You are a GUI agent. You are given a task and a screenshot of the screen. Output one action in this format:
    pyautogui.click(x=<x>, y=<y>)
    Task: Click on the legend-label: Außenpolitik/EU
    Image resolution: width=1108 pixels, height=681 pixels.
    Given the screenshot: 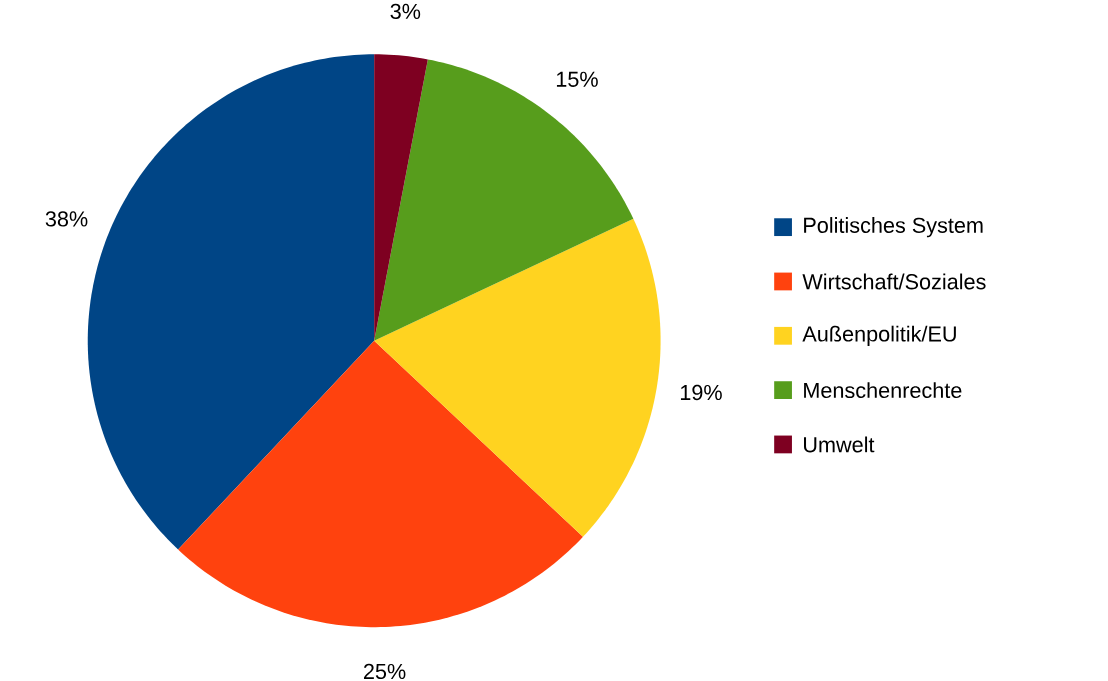 What is the action you would take?
    pyautogui.click(x=879, y=336)
    